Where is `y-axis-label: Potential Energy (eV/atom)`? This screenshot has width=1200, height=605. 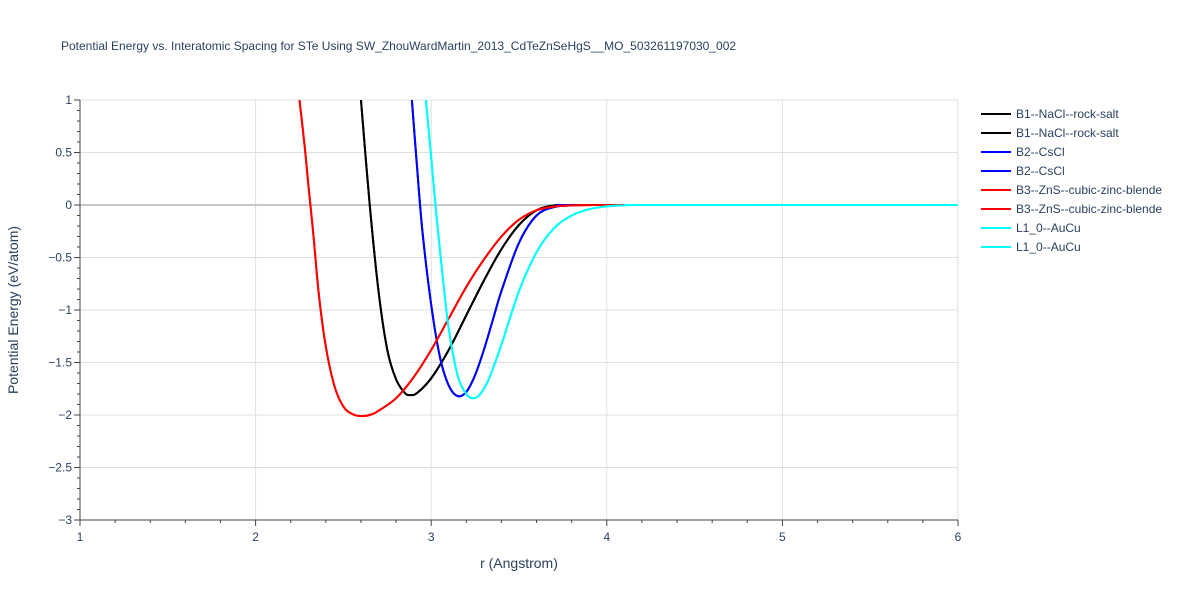 y-axis-label: Potential Energy (eV/atom) is located at coordinates (13, 310).